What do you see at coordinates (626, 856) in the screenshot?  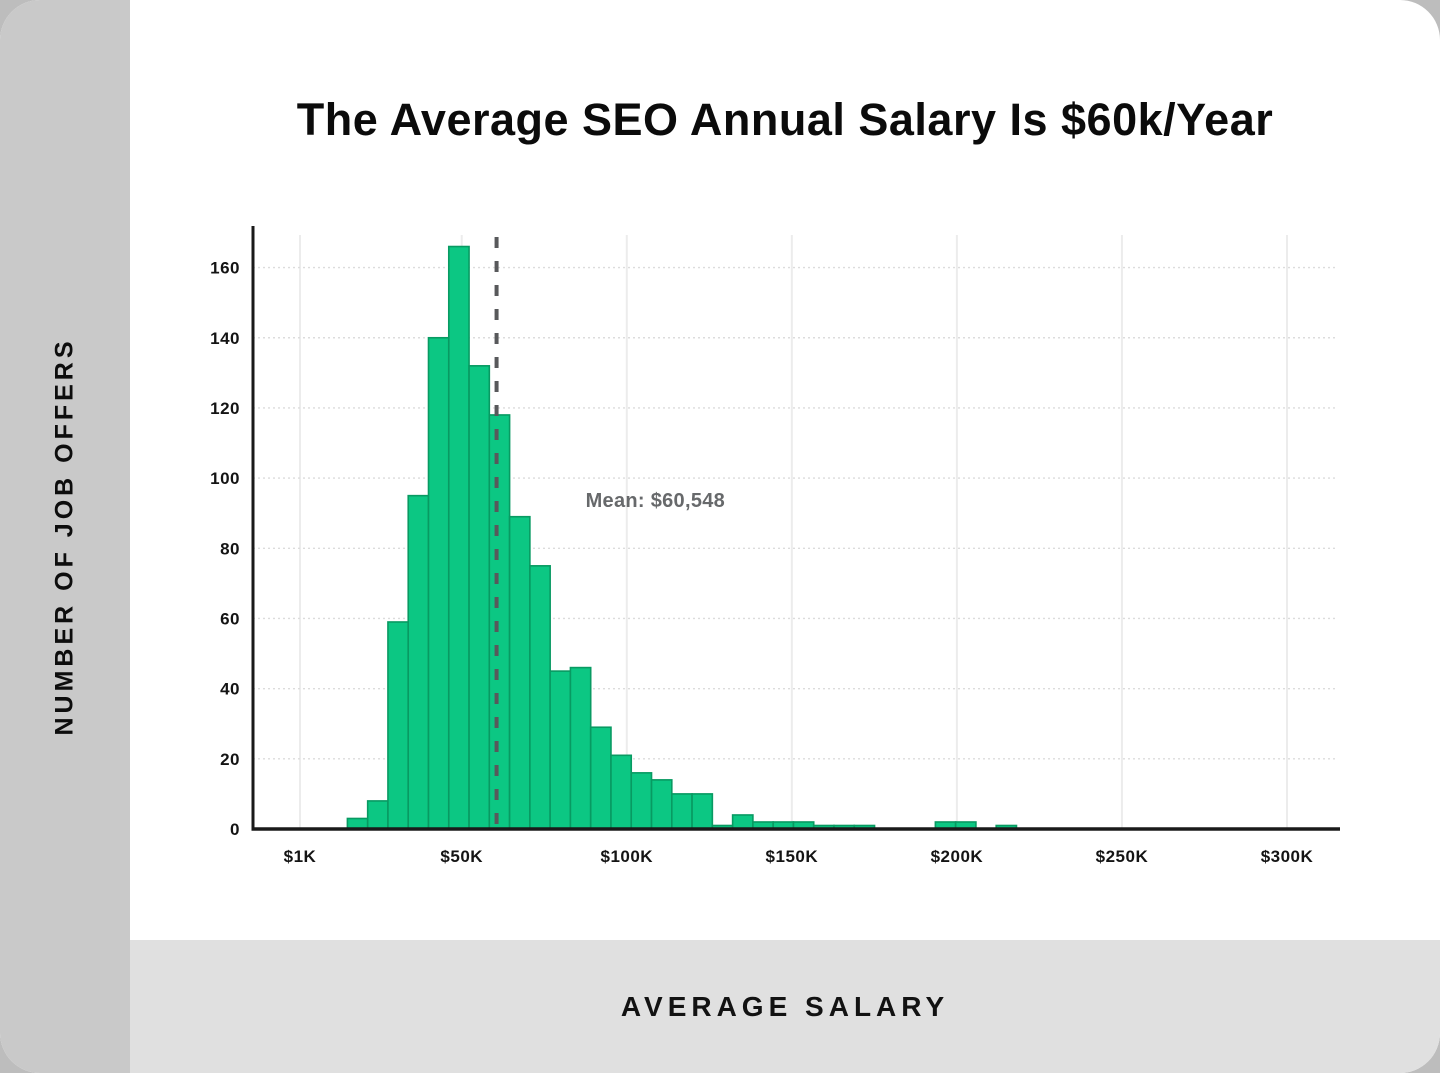 I see `x-tick-label: $100K` at bounding box center [626, 856].